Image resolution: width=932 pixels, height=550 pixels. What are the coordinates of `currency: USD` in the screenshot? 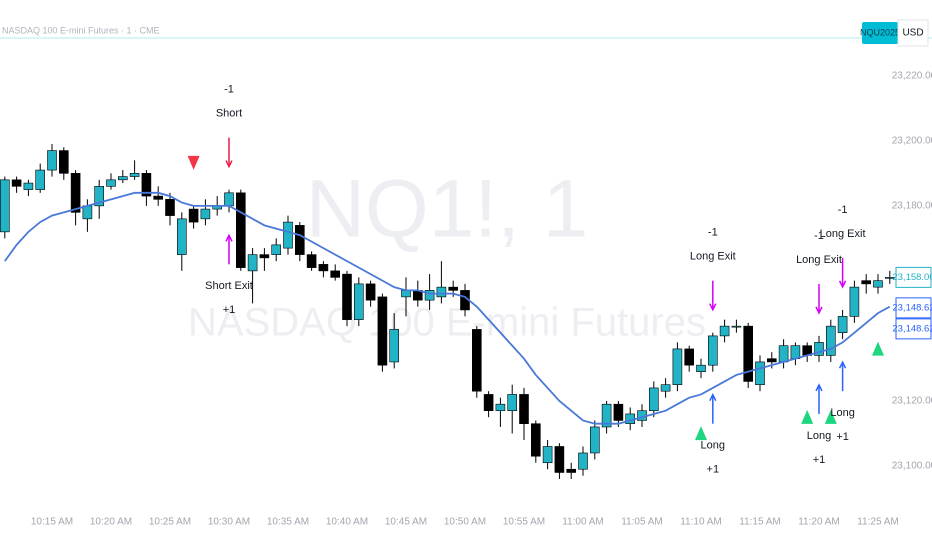 It's located at (912, 33).